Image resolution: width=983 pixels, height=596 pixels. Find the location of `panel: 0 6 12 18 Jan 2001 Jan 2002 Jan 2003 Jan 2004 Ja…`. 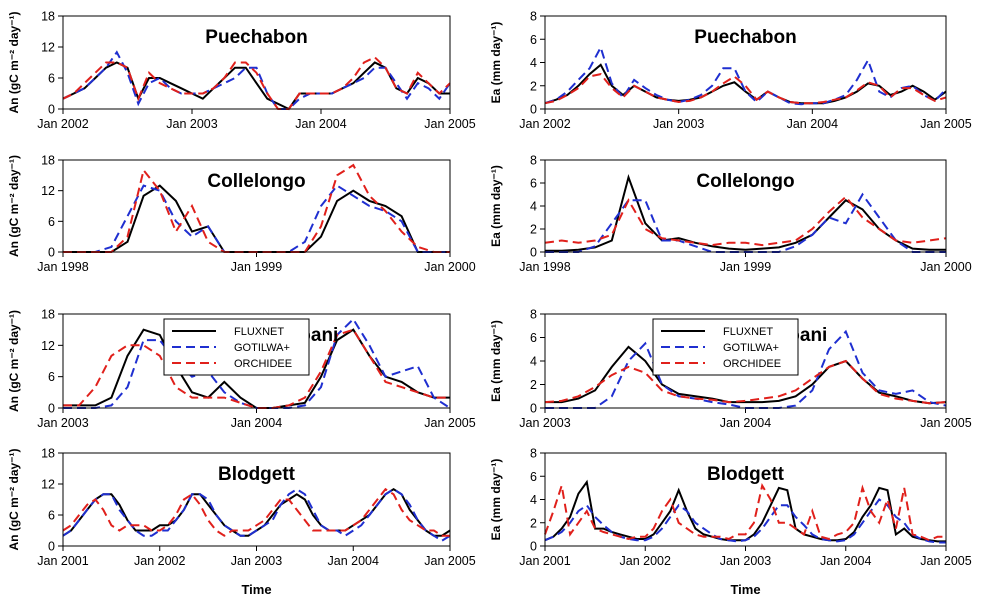

panel: 0 6 12 18 Jan 2001 Jan 2002 Jan 2003 Jan 2004 Ja… is located at coordinates (241, 521).